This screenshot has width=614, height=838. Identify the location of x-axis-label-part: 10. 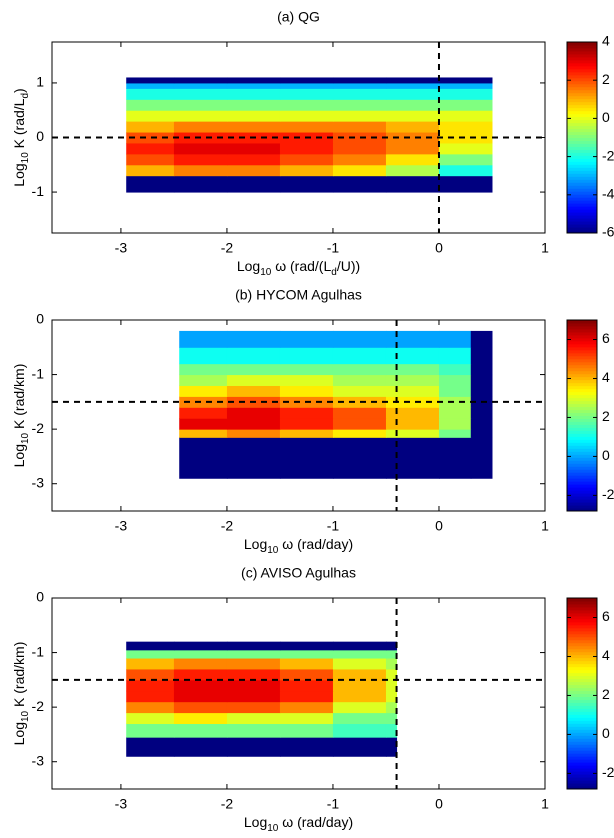
(266, 272).